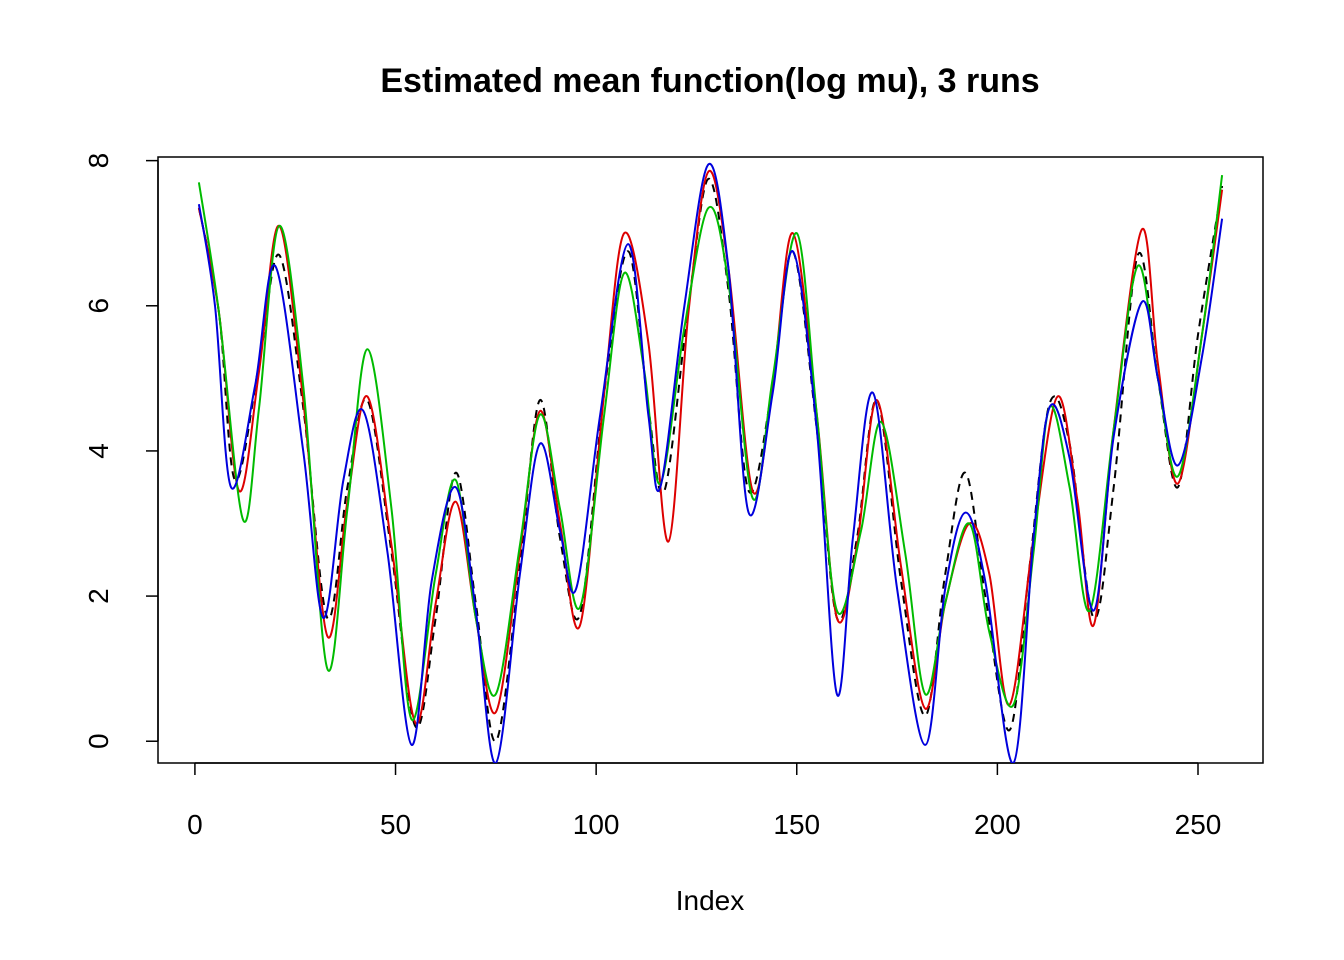  I want to click on y-axis: 0 2 4 6 8, so click(121, 451).